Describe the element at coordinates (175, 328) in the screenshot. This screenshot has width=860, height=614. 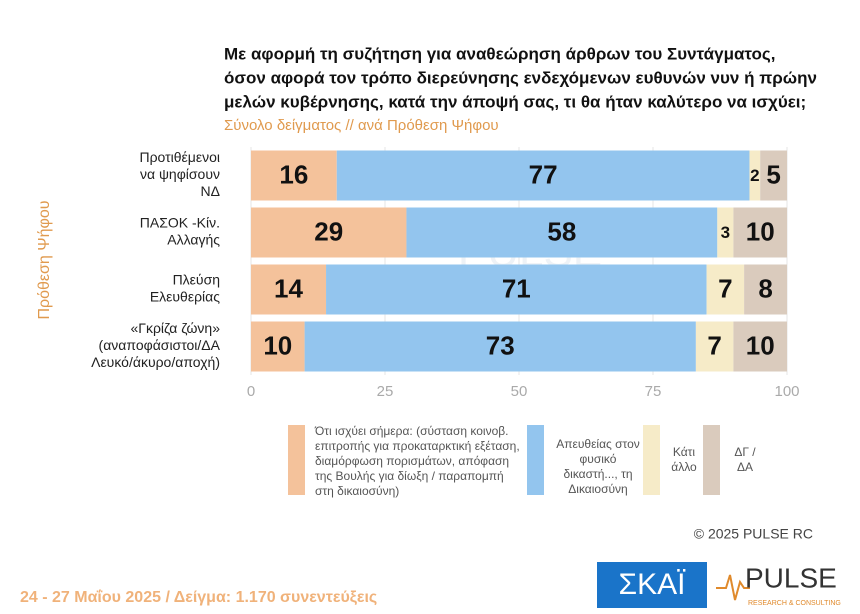
I see `y-tick-label: «Γκρίζα ζώνη»` at that location.